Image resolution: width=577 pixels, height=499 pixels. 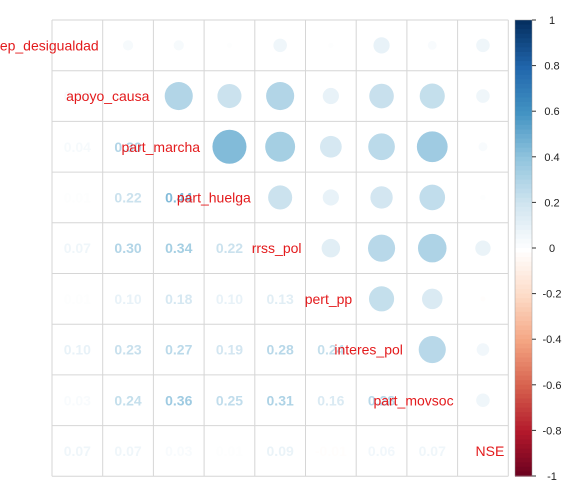 What do you see at coordinates (178, 248) in the screenshot?
I see `corr-value: 0.34` at bounding box center [178, 248].